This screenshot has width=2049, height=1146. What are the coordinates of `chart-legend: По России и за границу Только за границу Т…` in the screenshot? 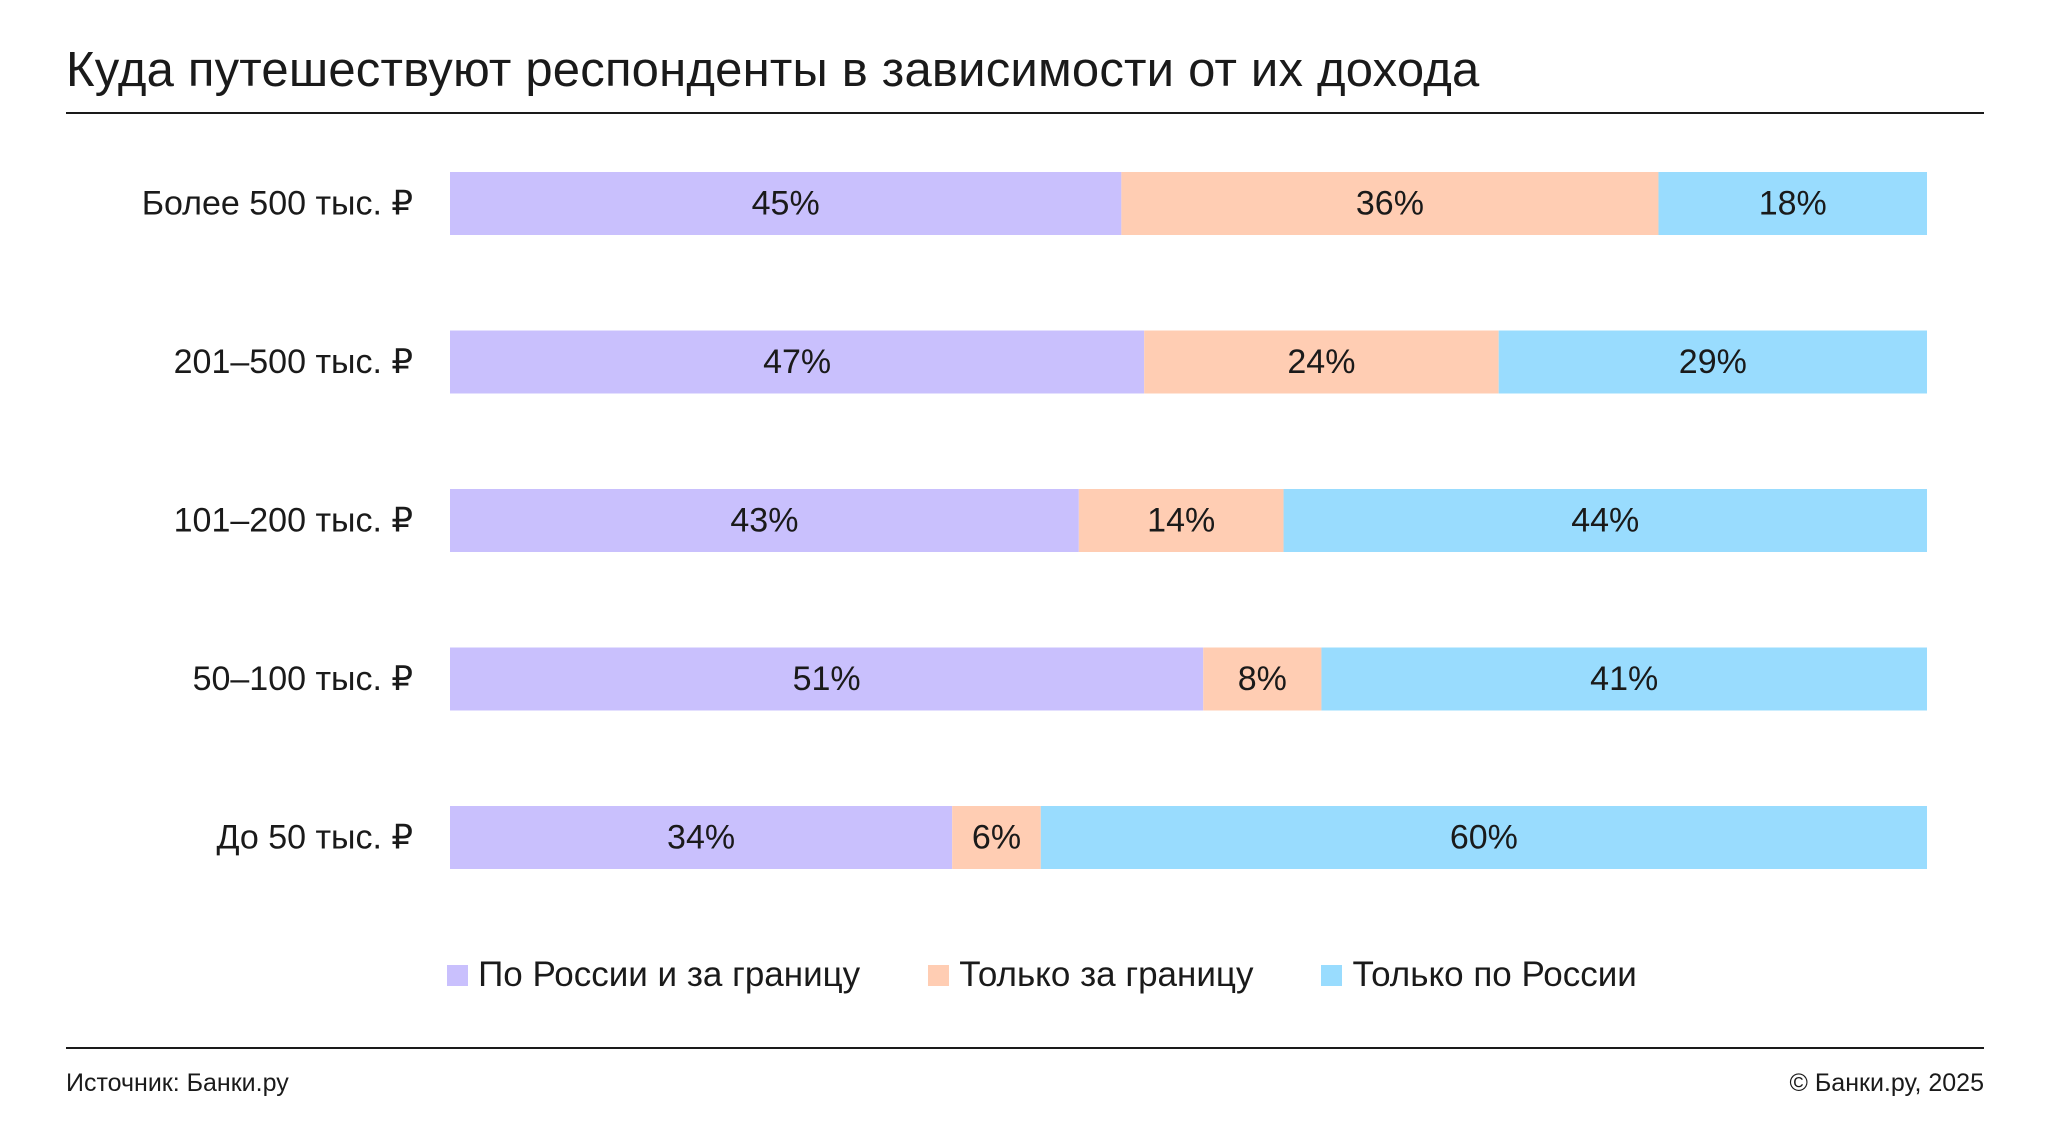 It's located at (1024, 975).